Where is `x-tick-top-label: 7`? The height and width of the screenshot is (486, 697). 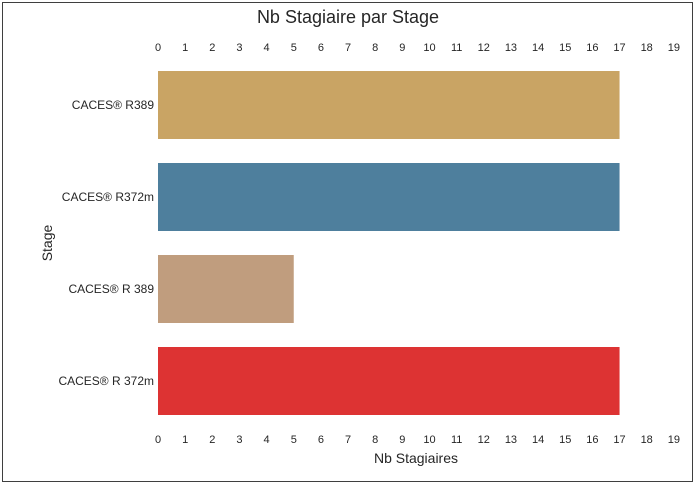
x-tick-top-label: 7 is located at coordinates (348, 48).